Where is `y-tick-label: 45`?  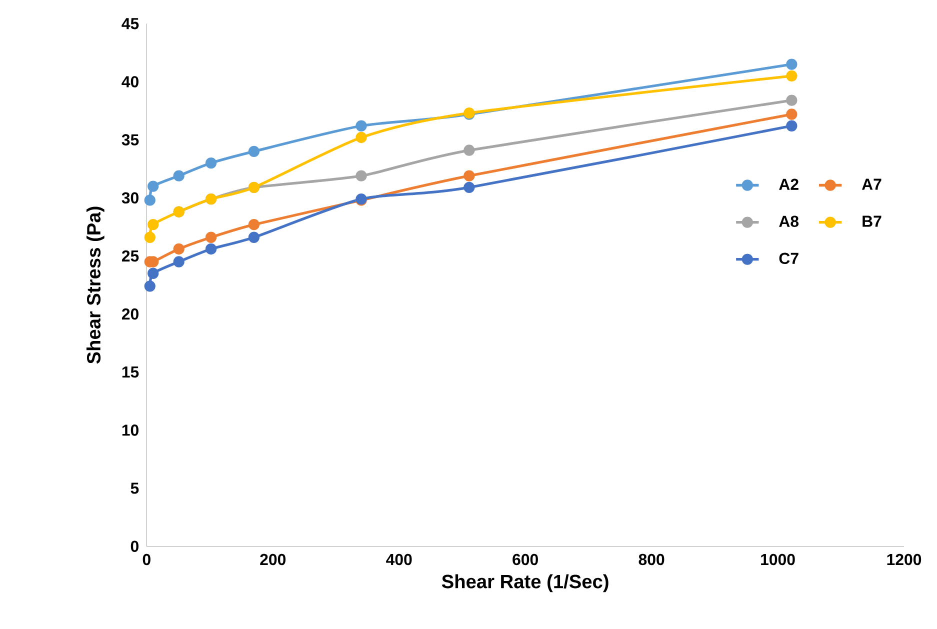
y-tick-label: 45 is located at coordinates (130, 24).